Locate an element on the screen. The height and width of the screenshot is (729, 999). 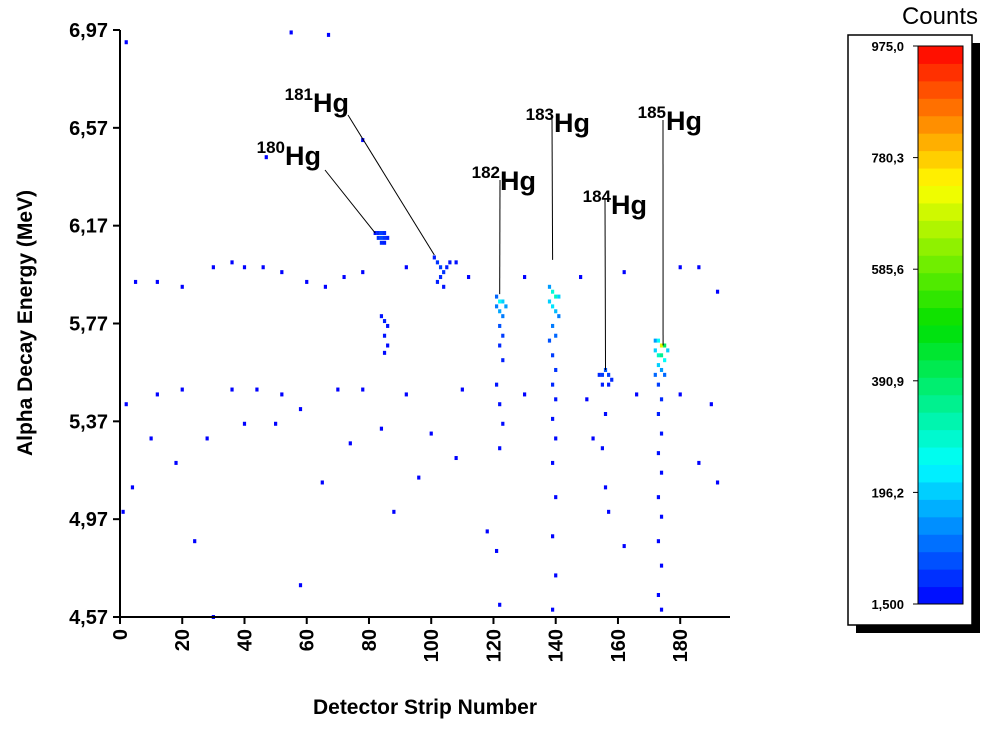
y-tick-label: 6,57 is located at coordinates (88, 129).